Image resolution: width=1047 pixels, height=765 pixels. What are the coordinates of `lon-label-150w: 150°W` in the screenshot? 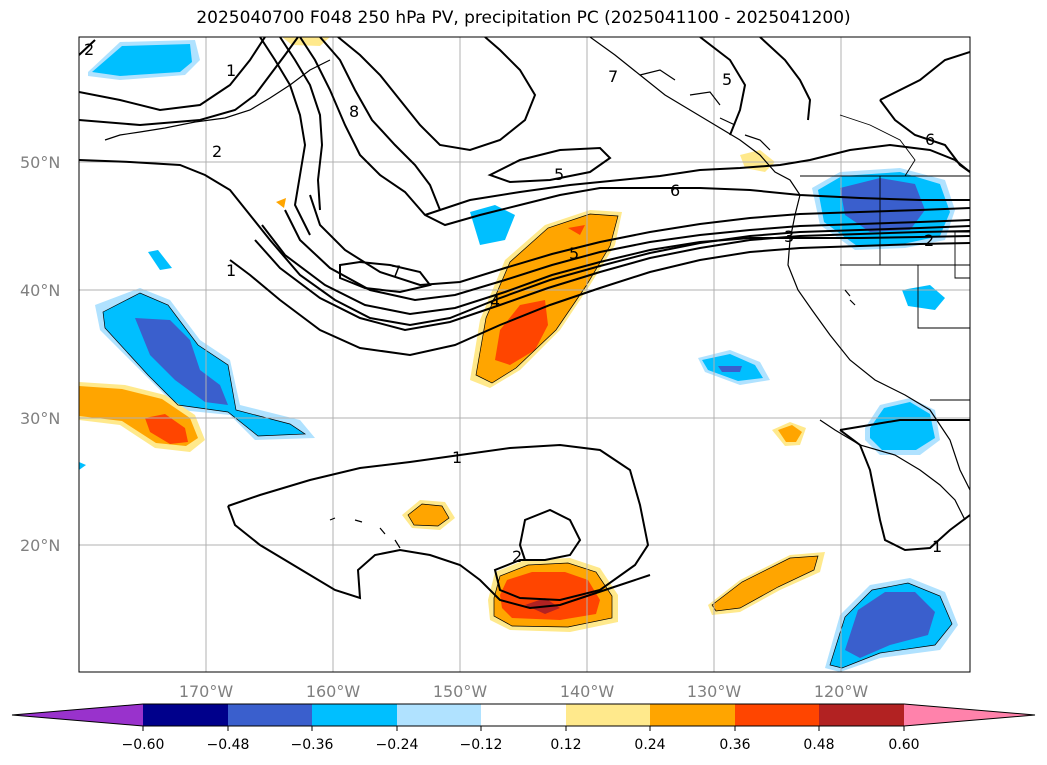 It's located at (460, 691).